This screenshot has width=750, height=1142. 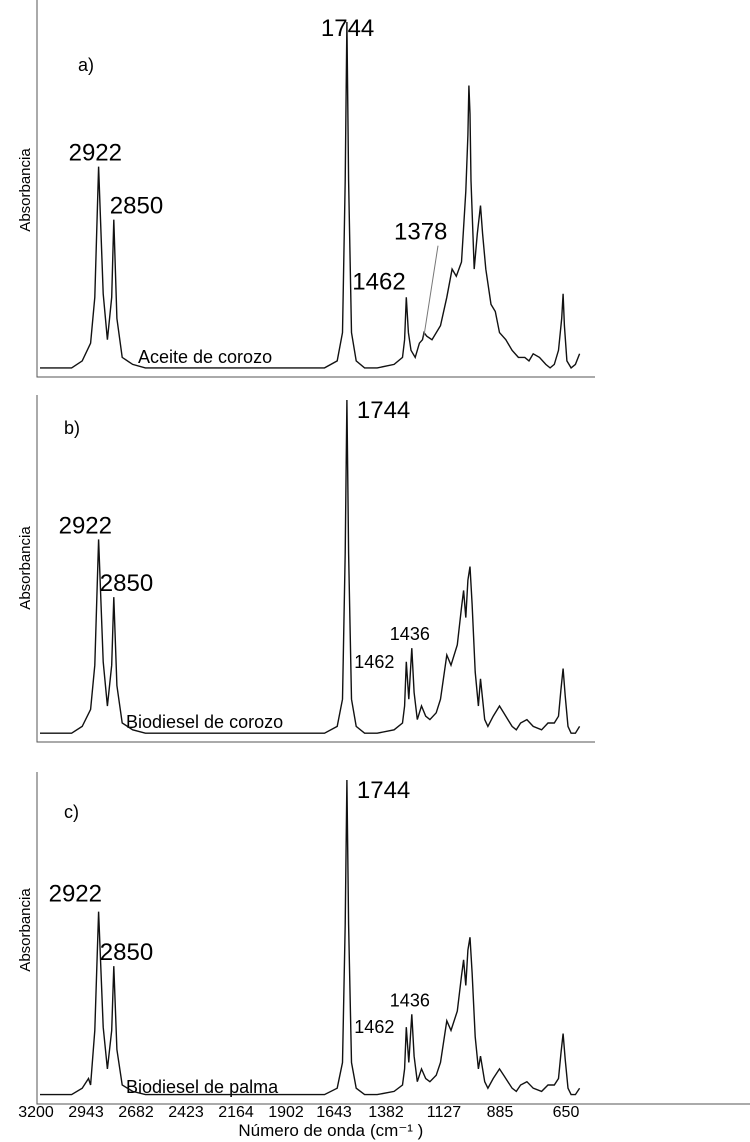 What do you see at coordinates (444, 1112) in the screenshot?
I see `x-tick-label: 1127` at bounding box center [444, 1112].